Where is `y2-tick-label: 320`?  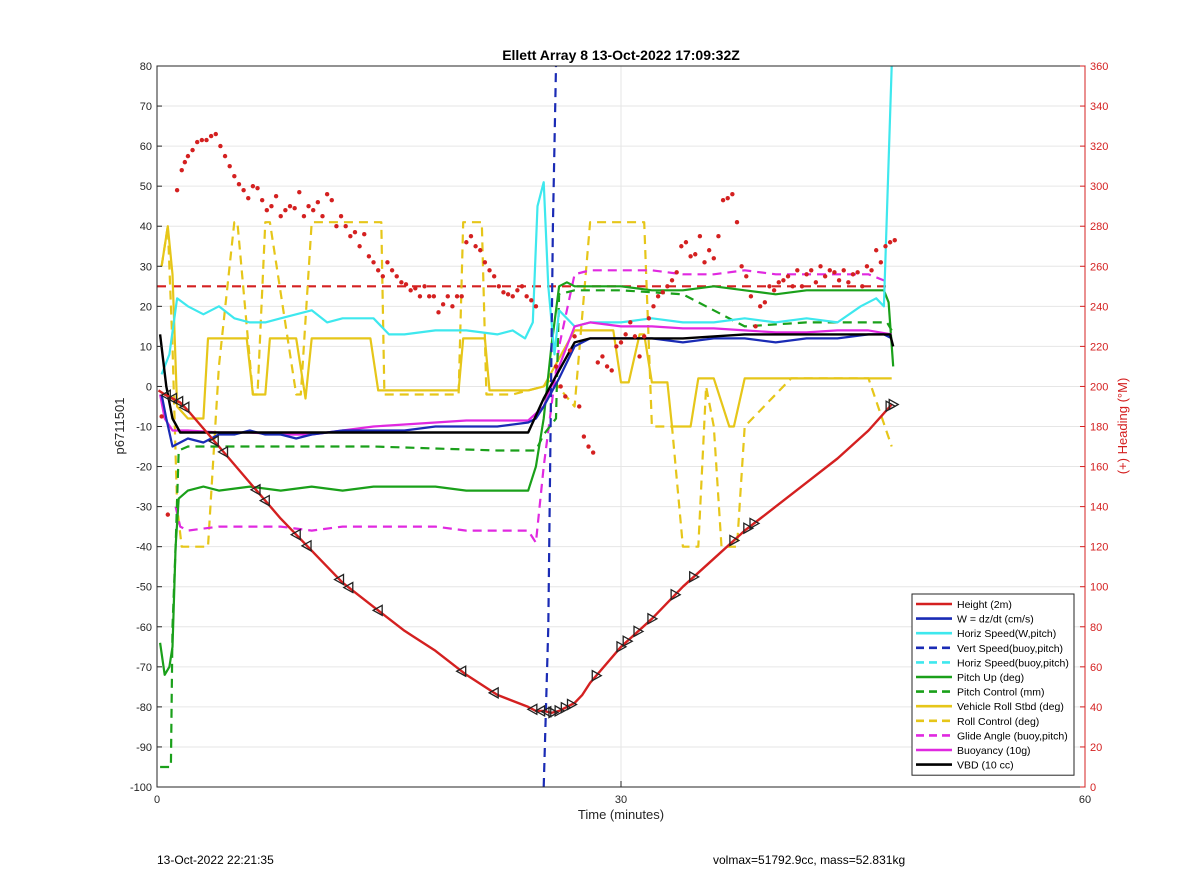 y2-tick-label: 320 is located at coordinates (1099, 147).